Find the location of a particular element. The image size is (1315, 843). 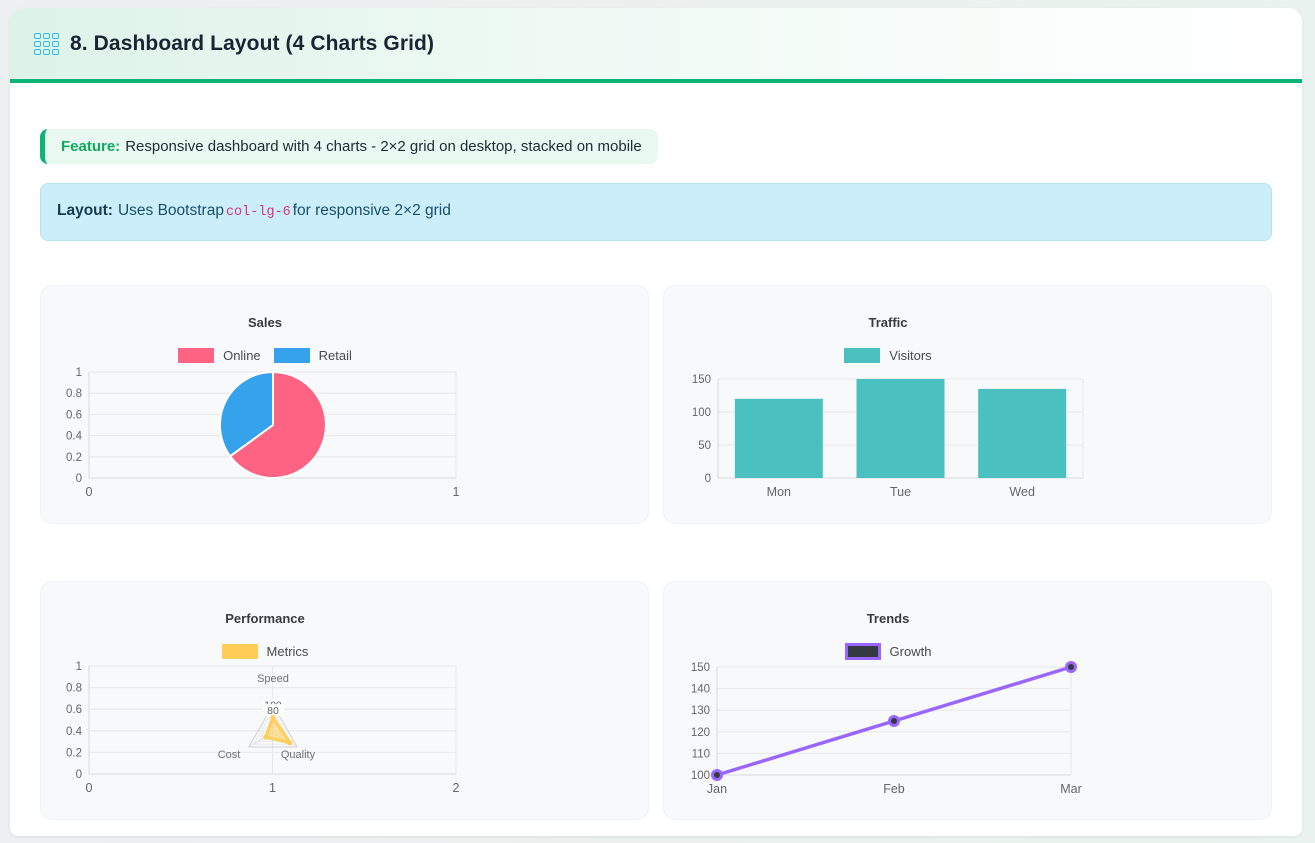

dashboard-grid-icon is located at coordinates (46, 43).